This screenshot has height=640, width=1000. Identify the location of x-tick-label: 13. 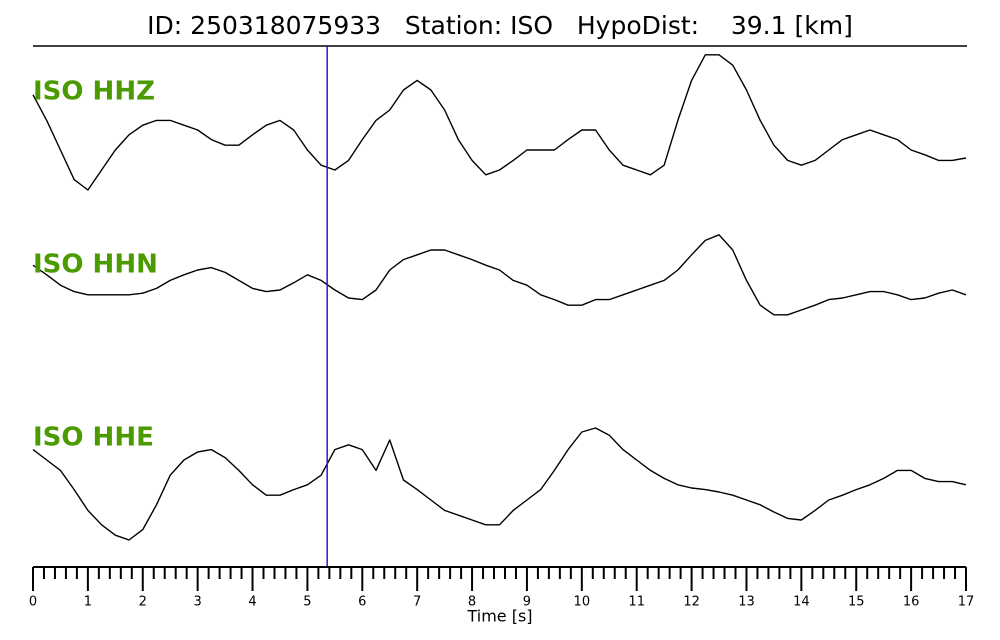
(746, 602).